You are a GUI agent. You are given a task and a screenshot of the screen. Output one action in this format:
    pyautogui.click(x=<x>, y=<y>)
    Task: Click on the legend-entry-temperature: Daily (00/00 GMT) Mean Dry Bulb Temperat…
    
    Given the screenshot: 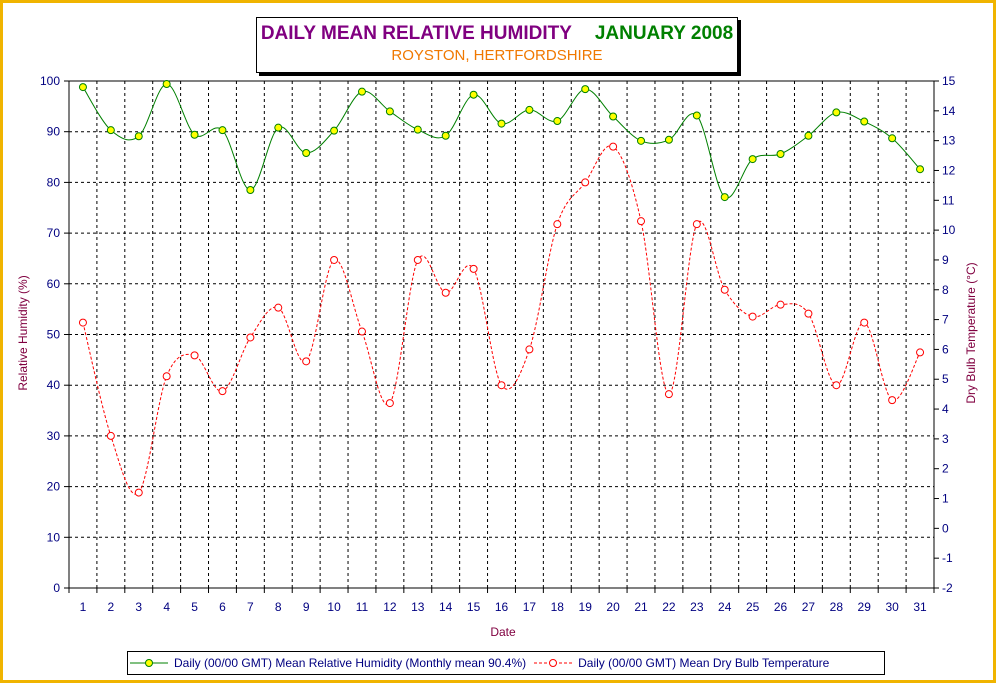 What is the action you would take?
    pyautogui.click(x=680, y=663)
    